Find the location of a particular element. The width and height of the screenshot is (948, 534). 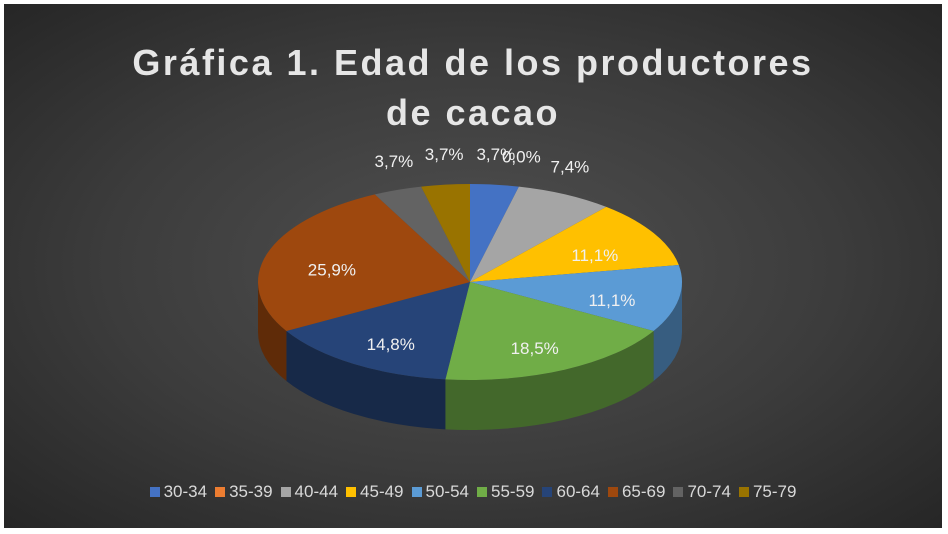

legend-item: 35-39 is located at coordinates (244, 492).